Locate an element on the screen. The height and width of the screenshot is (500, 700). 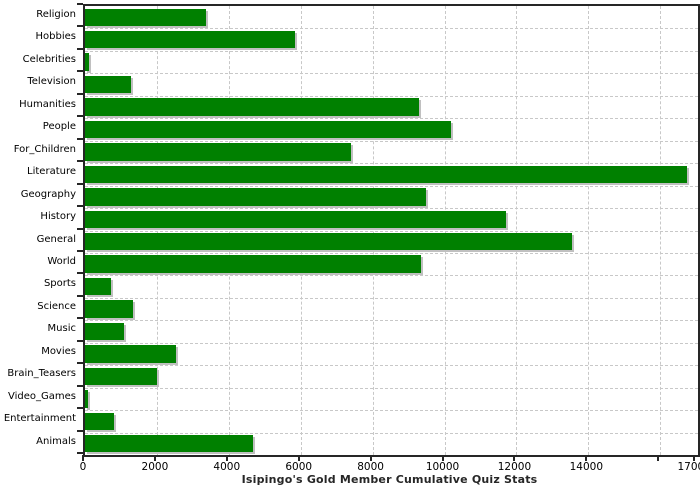
x-axis-tick-label: 10000 is located at coordinates (442, 467).